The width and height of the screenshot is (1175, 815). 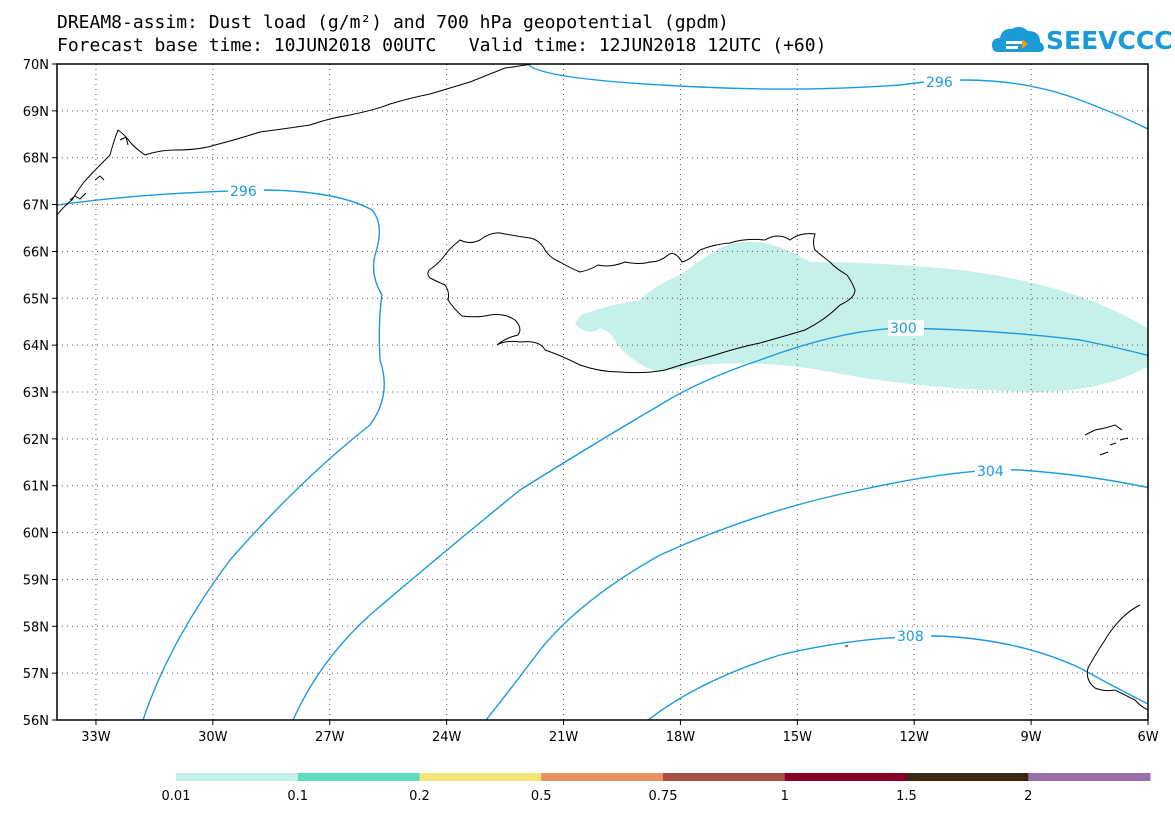 I want to click on lon-label: 18W, so click(x=681, y=737).